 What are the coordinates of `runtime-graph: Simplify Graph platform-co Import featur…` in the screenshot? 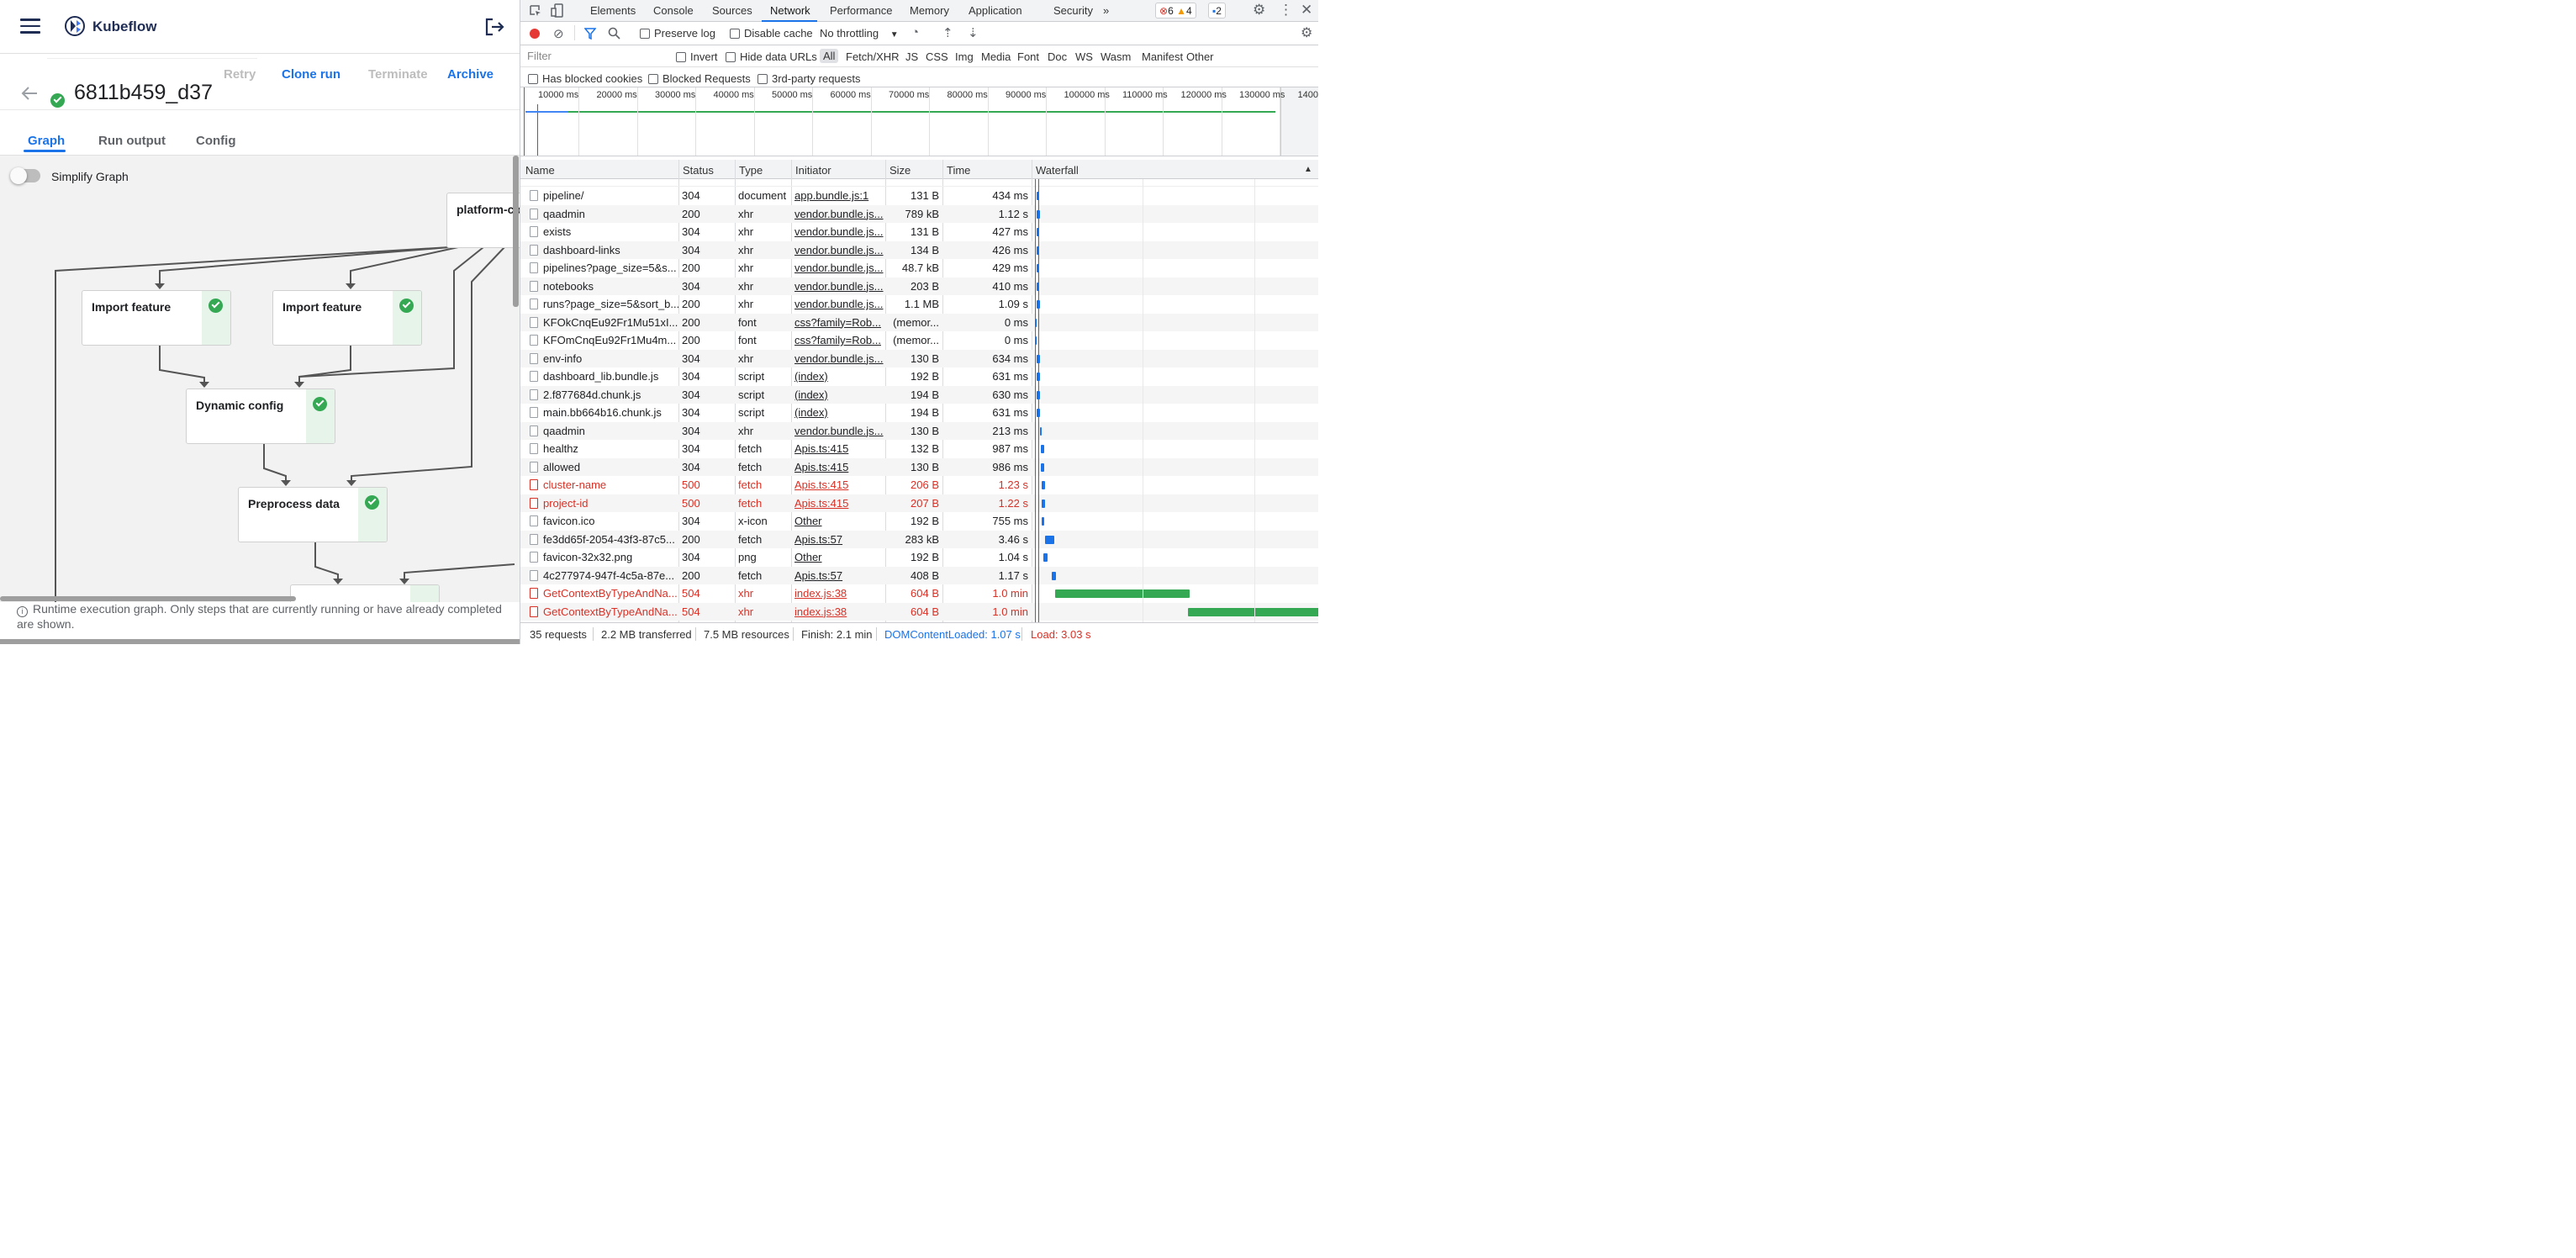 It's located at (260, 379).